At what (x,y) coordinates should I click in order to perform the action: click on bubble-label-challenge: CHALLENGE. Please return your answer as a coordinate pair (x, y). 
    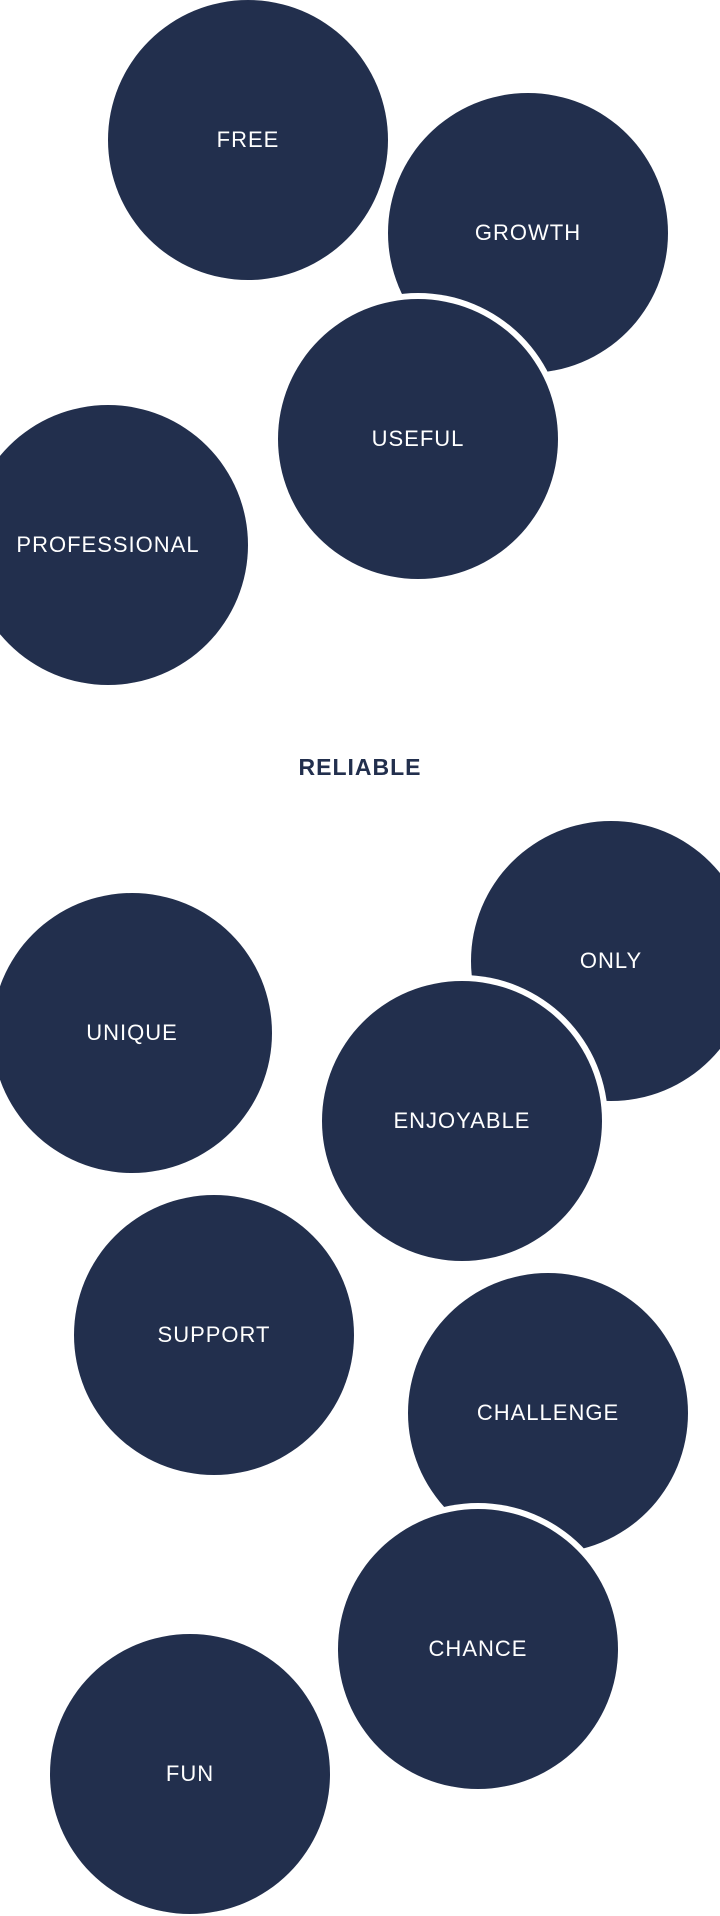
    Looking at the image, I should click on (548, 1412).